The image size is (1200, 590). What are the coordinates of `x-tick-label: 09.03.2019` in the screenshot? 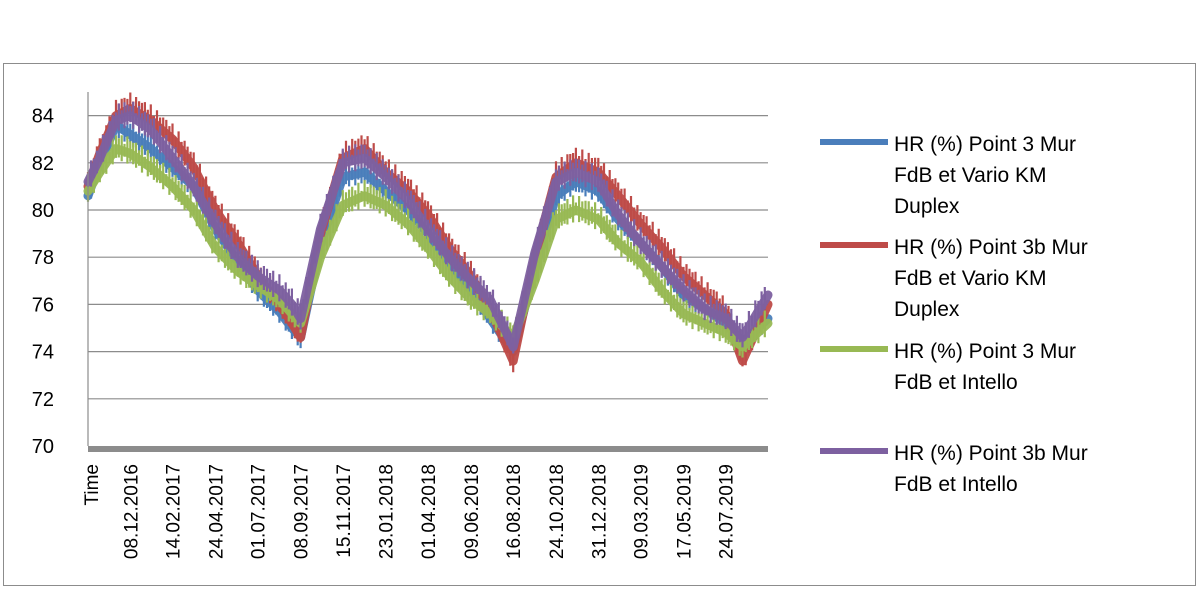 It's located at (642, 511).